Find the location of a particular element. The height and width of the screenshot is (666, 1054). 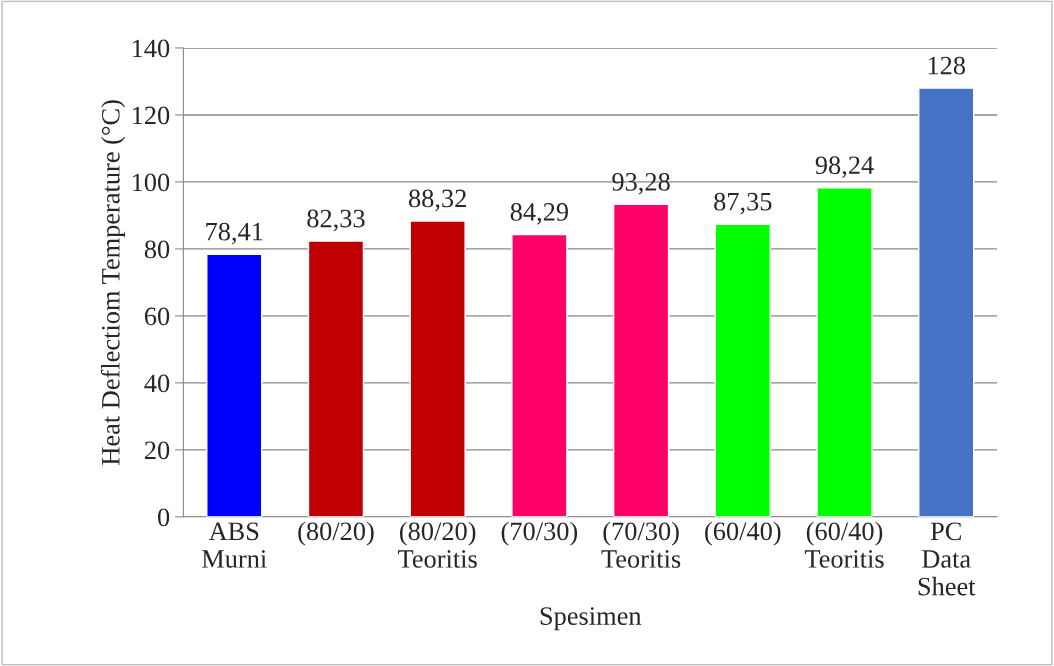

data-label: 128 is located at coordinates (947, 65).